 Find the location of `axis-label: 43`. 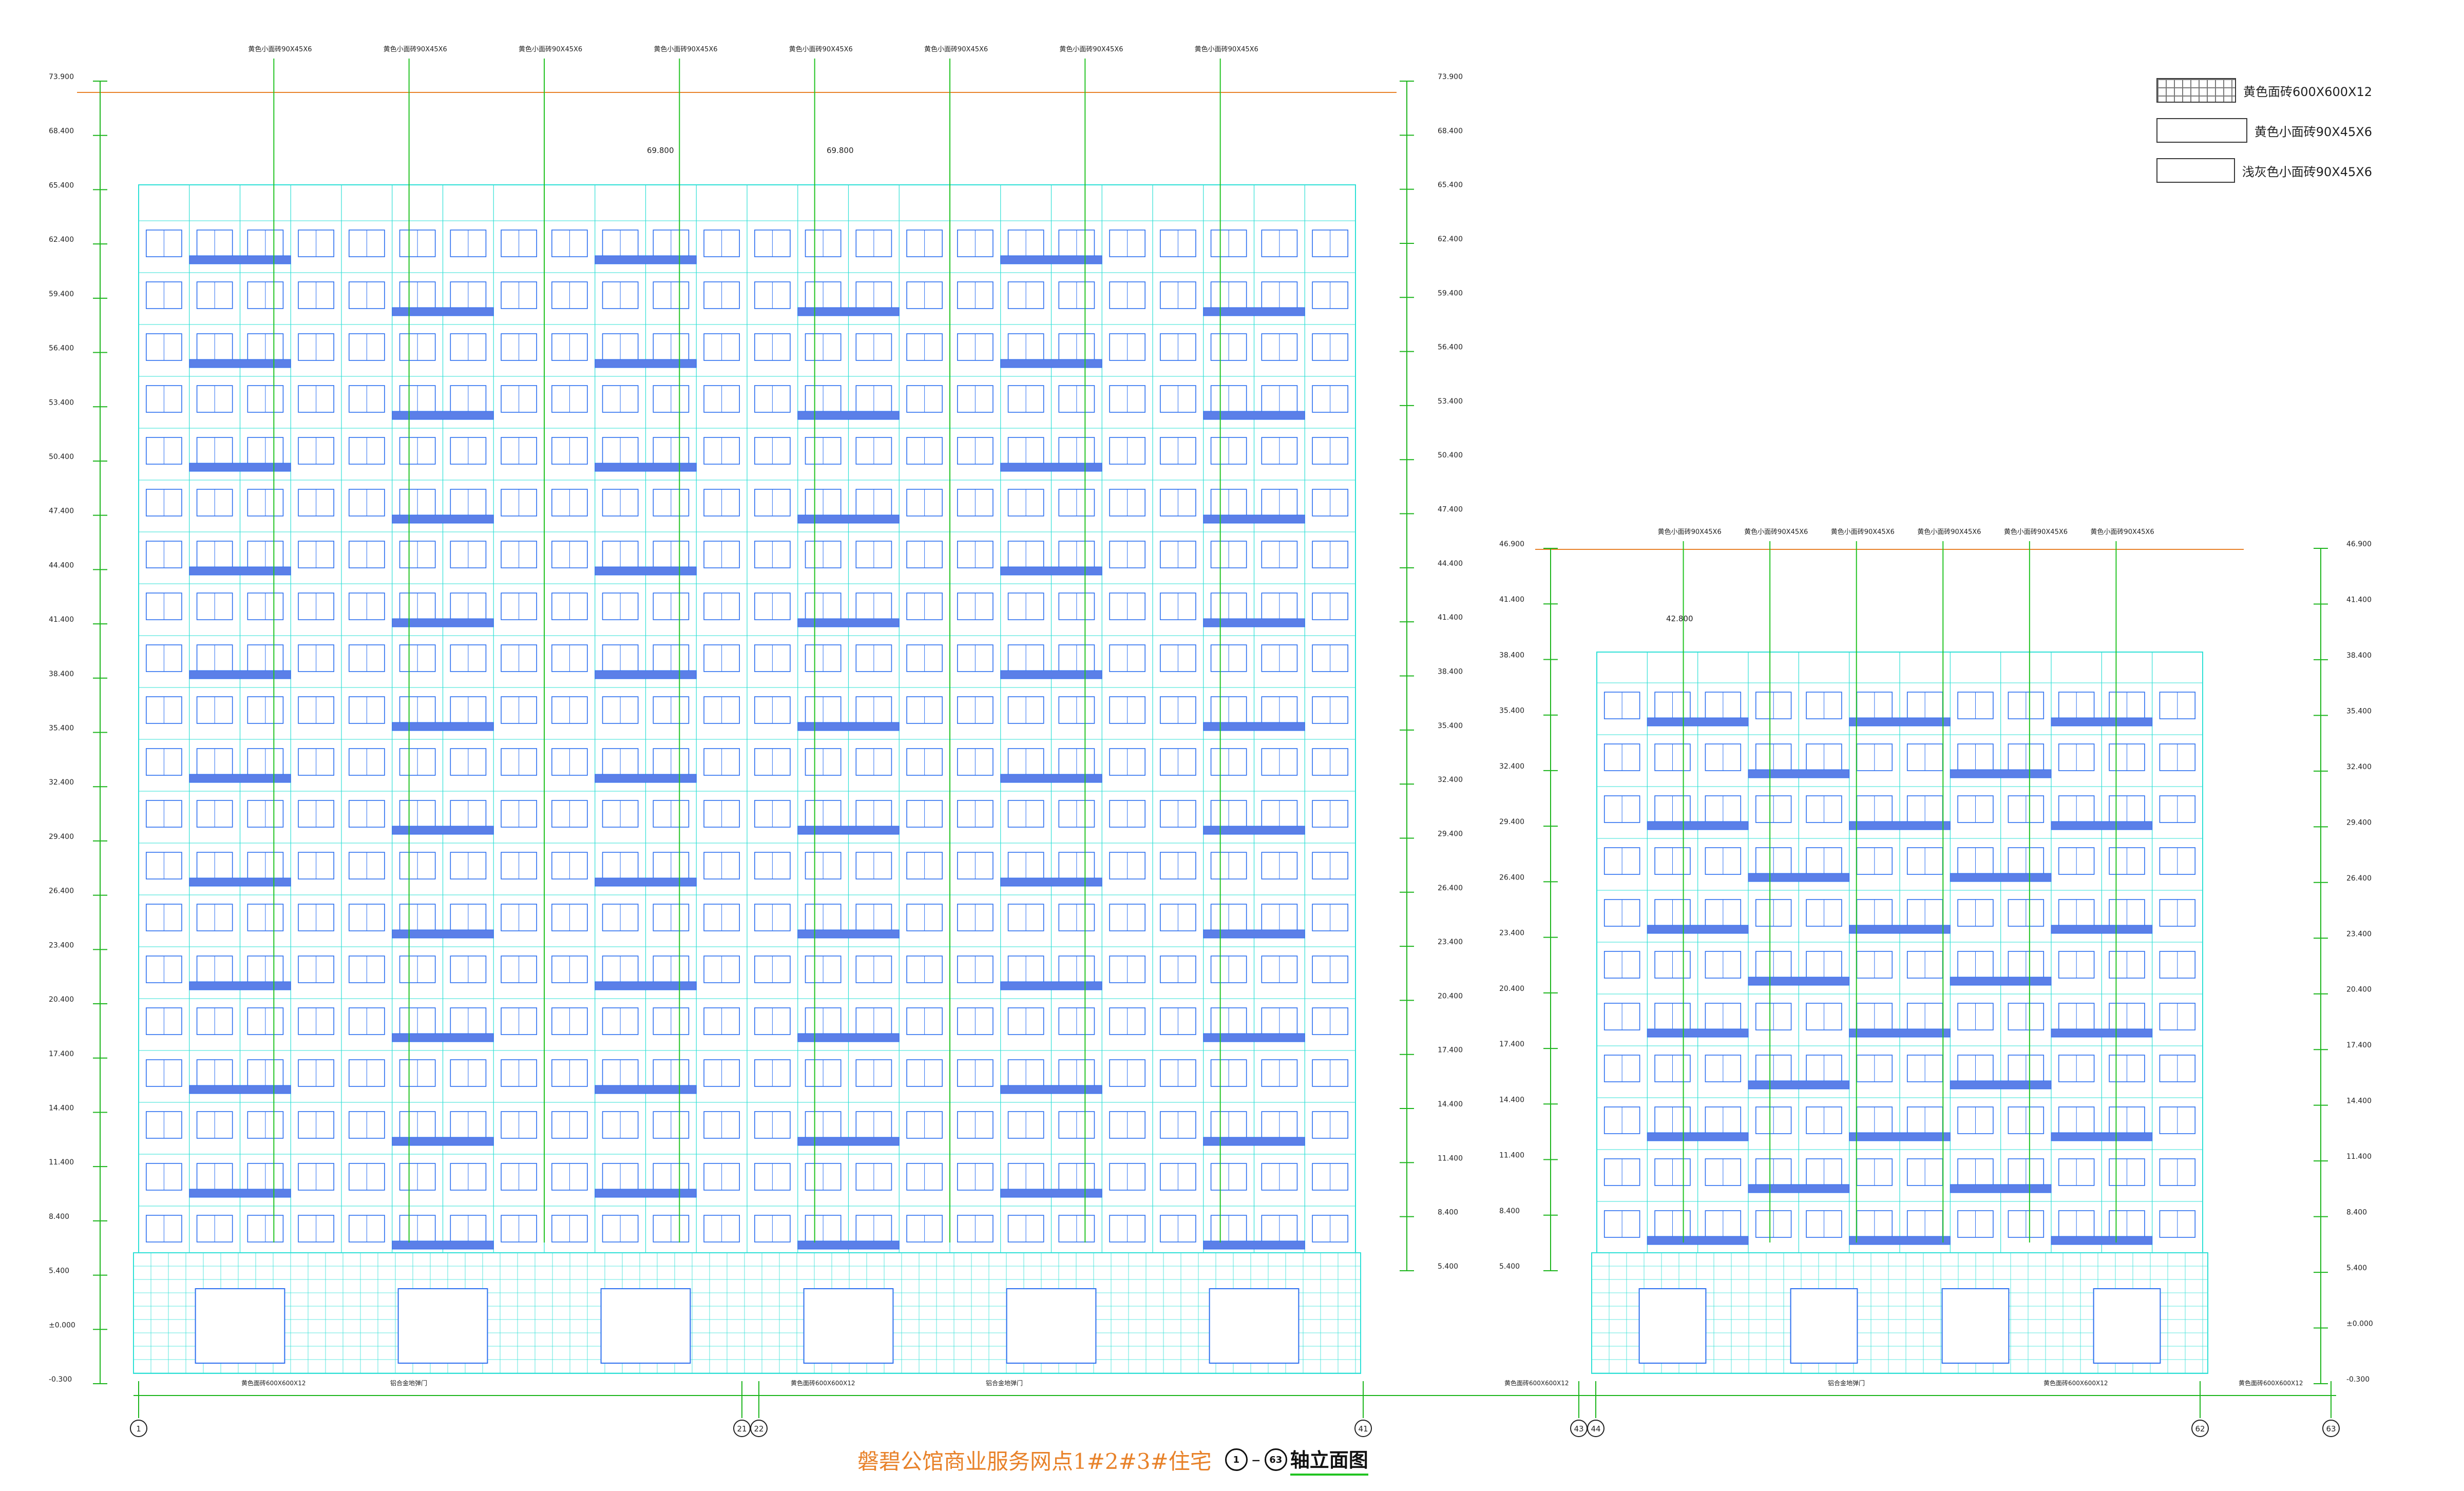

axis-label: 43 is located at coordinates (1579, 1429).